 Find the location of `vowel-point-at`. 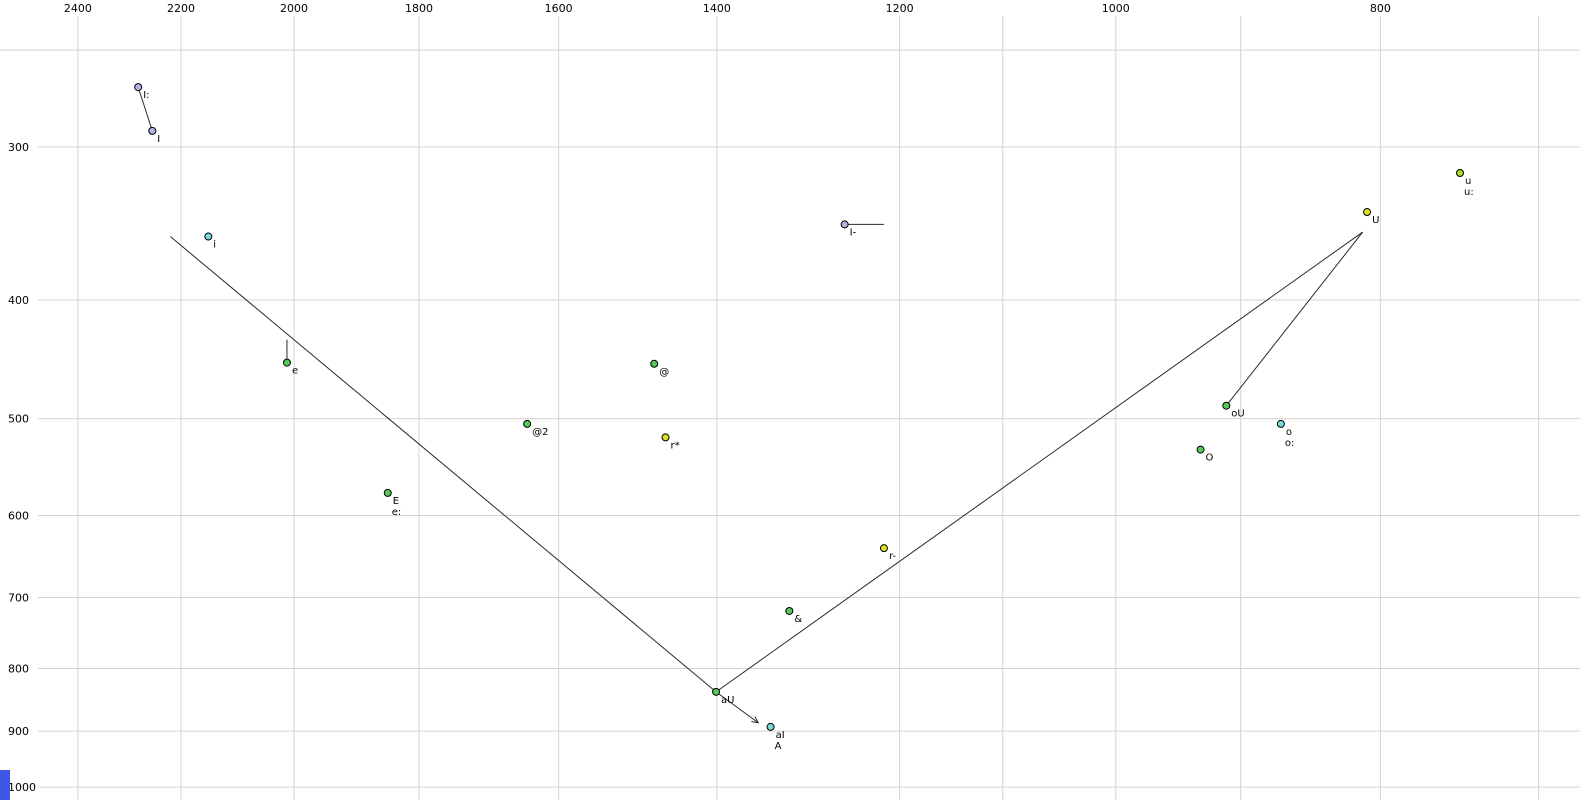

vowel-point-at is located at coordinates (654, 363).